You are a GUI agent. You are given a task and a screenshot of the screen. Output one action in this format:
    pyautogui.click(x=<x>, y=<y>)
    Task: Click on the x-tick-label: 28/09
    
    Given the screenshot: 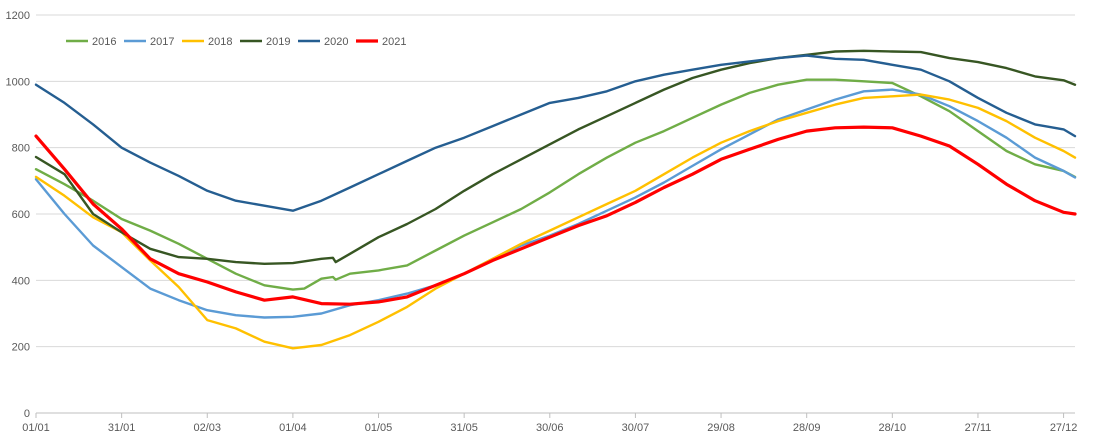 What is the action you would take?
    pyautogui.click(x=807, y=428)
    